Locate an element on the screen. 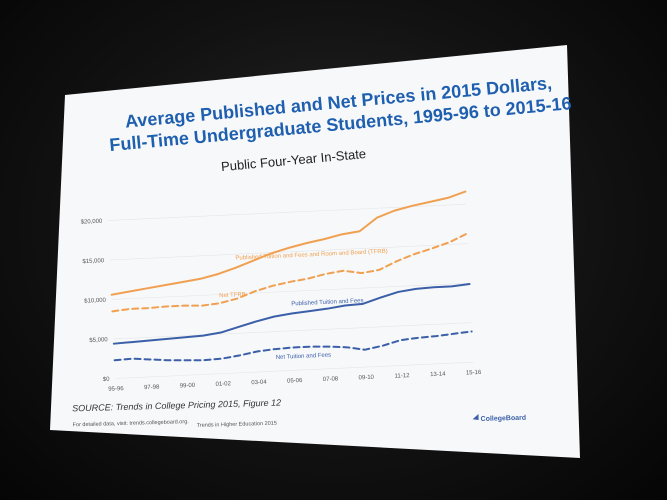 The width and height of the screenshot is (667, 500). y-tick-label: $15,000 is located at coordinates (93, 261).